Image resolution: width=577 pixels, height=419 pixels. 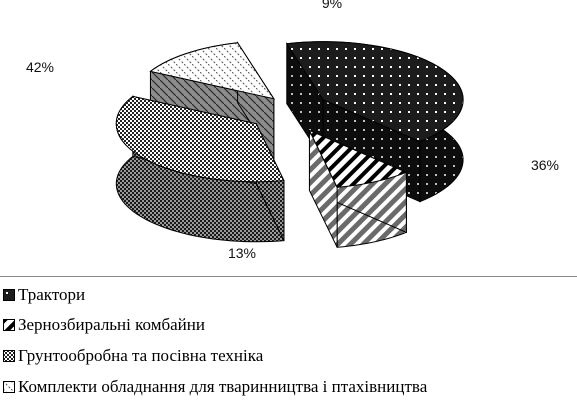 What do you see at coordinates (9, 325) in the screenshot?
I see `legend-swatch-diagonal-icon` at bounding box center [9, 325].